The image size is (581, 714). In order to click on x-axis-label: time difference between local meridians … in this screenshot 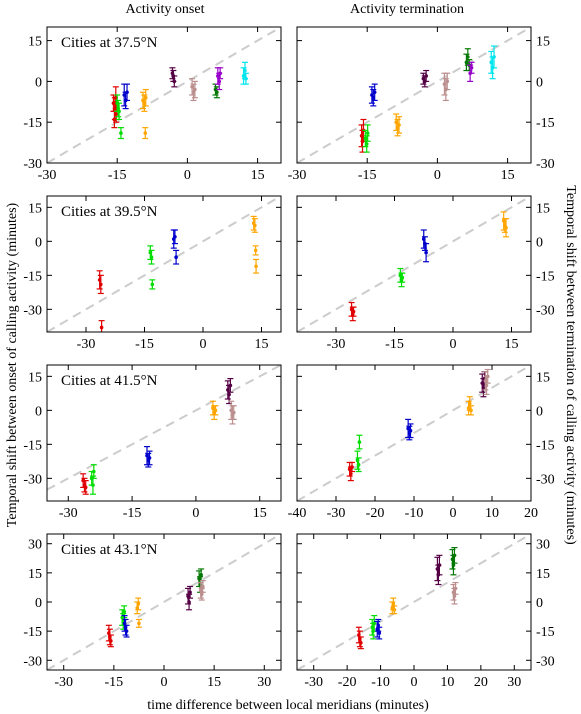, I will do `click(288, 705)`.